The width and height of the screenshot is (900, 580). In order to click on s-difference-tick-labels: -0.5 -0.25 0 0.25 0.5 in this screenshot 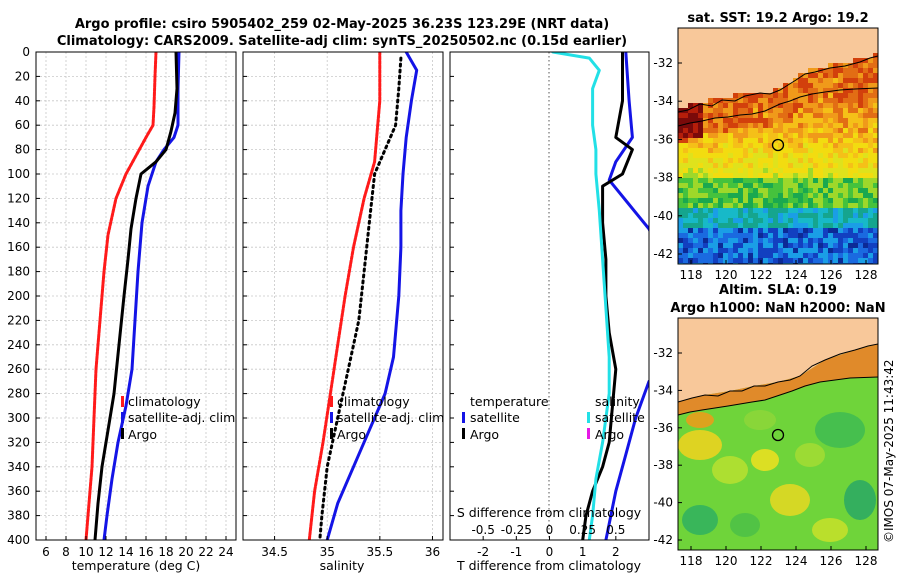, I will do `click(548, 530)`.